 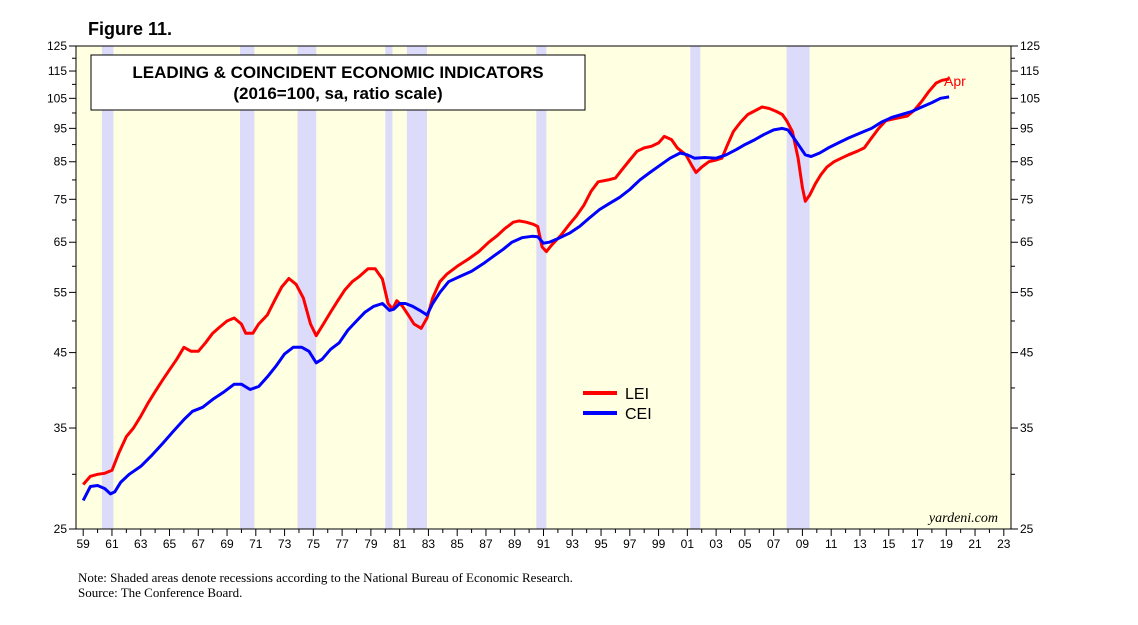 I want to click on x-tick-label: 03, so click(x=716, y=544).